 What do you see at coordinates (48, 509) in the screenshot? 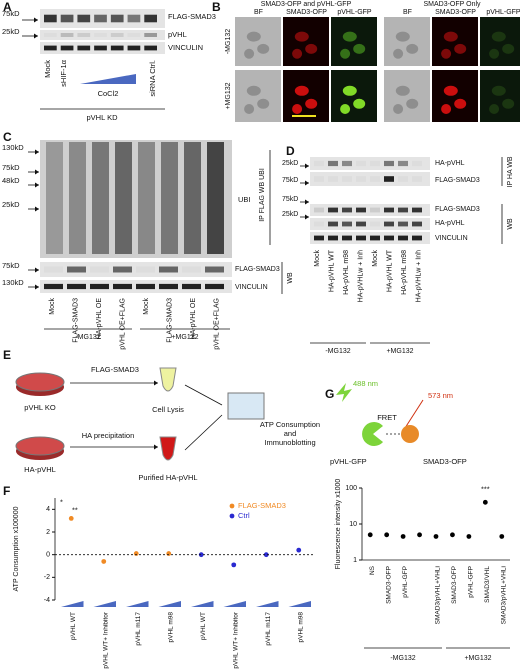
I see `y-tick-label: 4` at bounding box center [48, 509].